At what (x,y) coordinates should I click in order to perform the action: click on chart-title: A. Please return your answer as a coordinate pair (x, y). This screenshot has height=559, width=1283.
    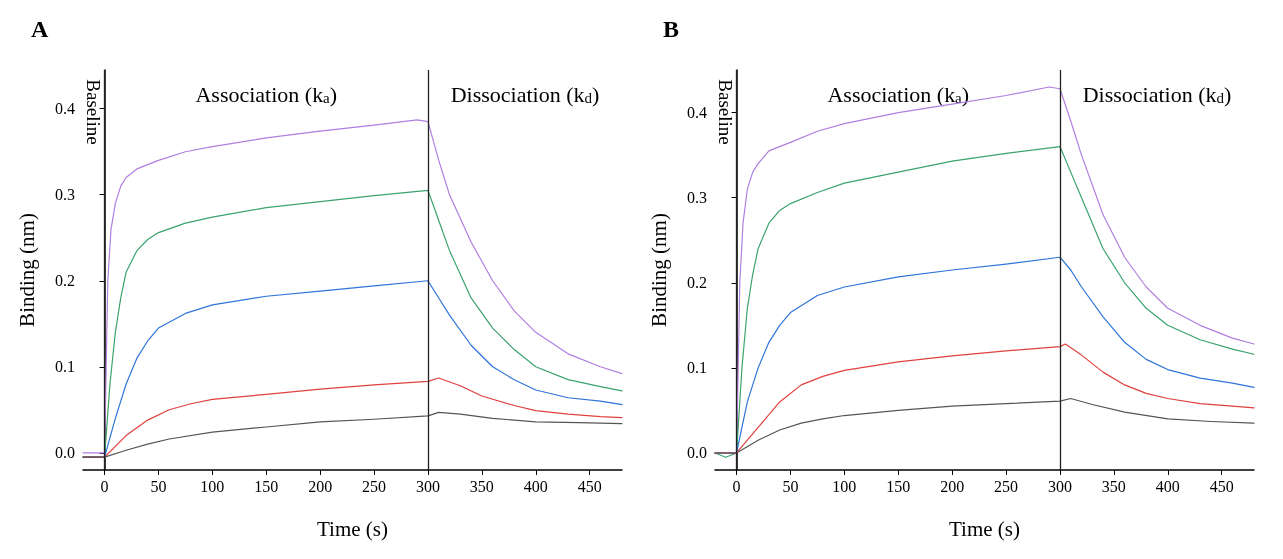
    Looking at the image, I should click on (40, 29).